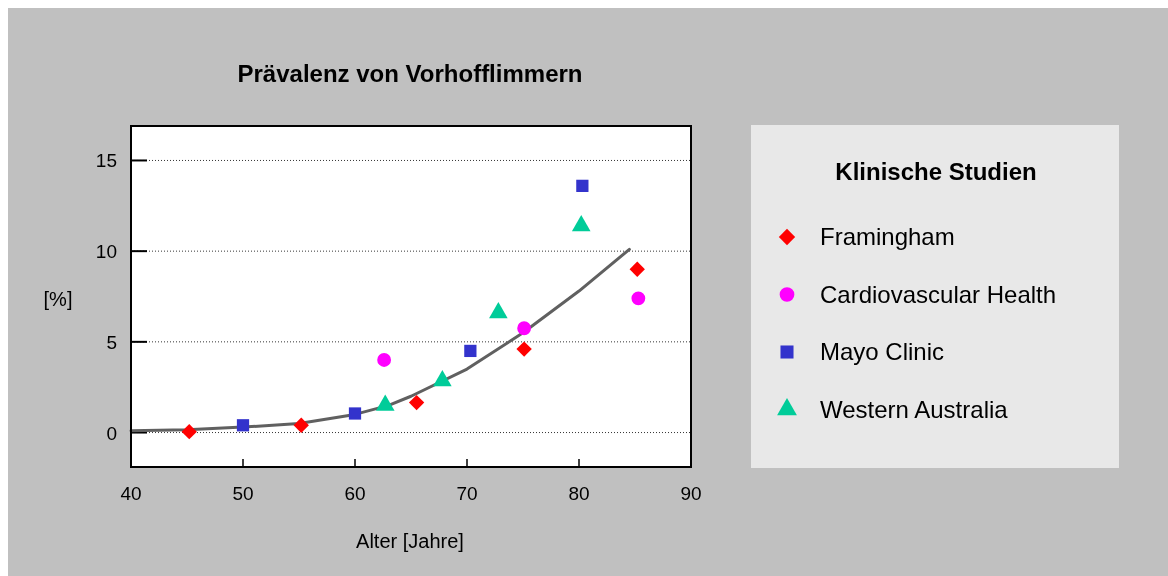 Image resolution: width=1168 pixels, height=576 pixels. Describe the element at coordinates (882, 351) in the screenshot. I see `legend-label: Mayo Clinic` at that location.